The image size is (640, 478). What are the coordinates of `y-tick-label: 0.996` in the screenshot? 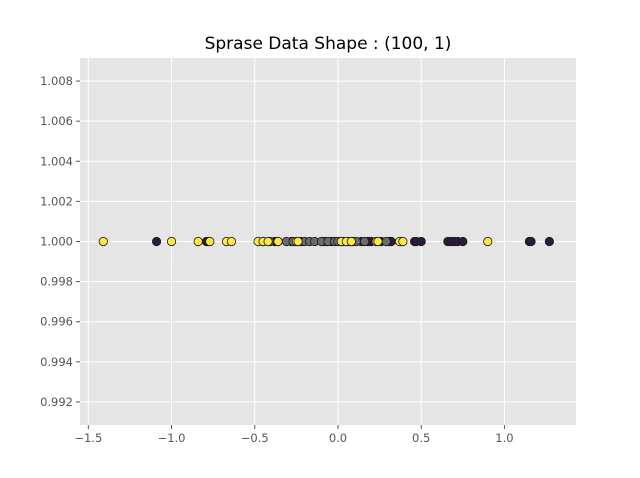 It's located at (56, 322).